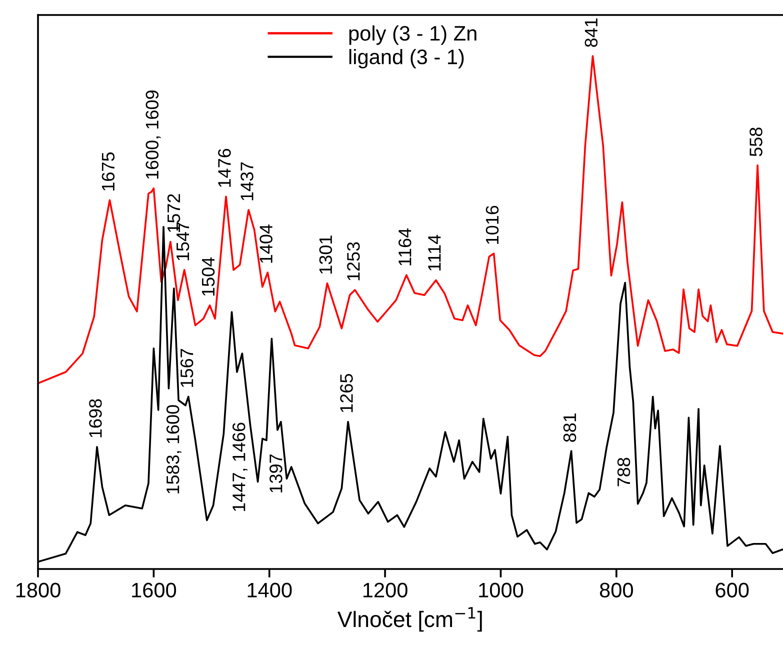  What do you see at coordinates (208, 276) in the screenshot?
I see `annotation: 1504` at bounding box center [208, 276].